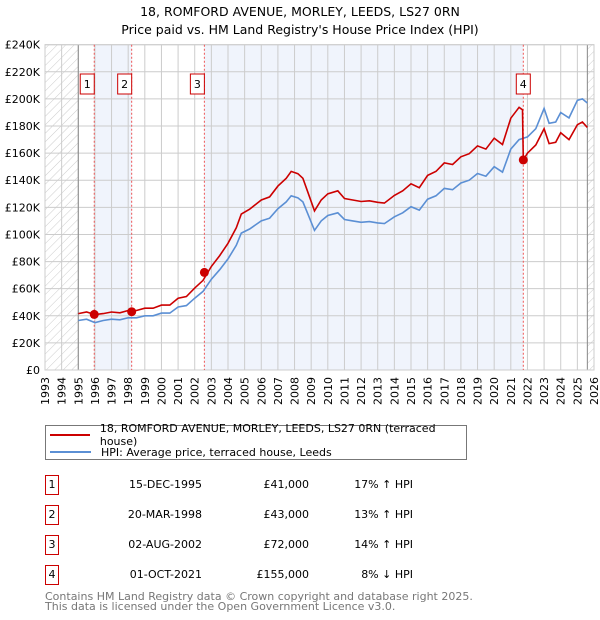 Image resolution: width=600 pixels, height=620 pixels. Describe the element at coordinates (328, 391) in the screenshot. I see `x-tick-label: 2010` at that location.